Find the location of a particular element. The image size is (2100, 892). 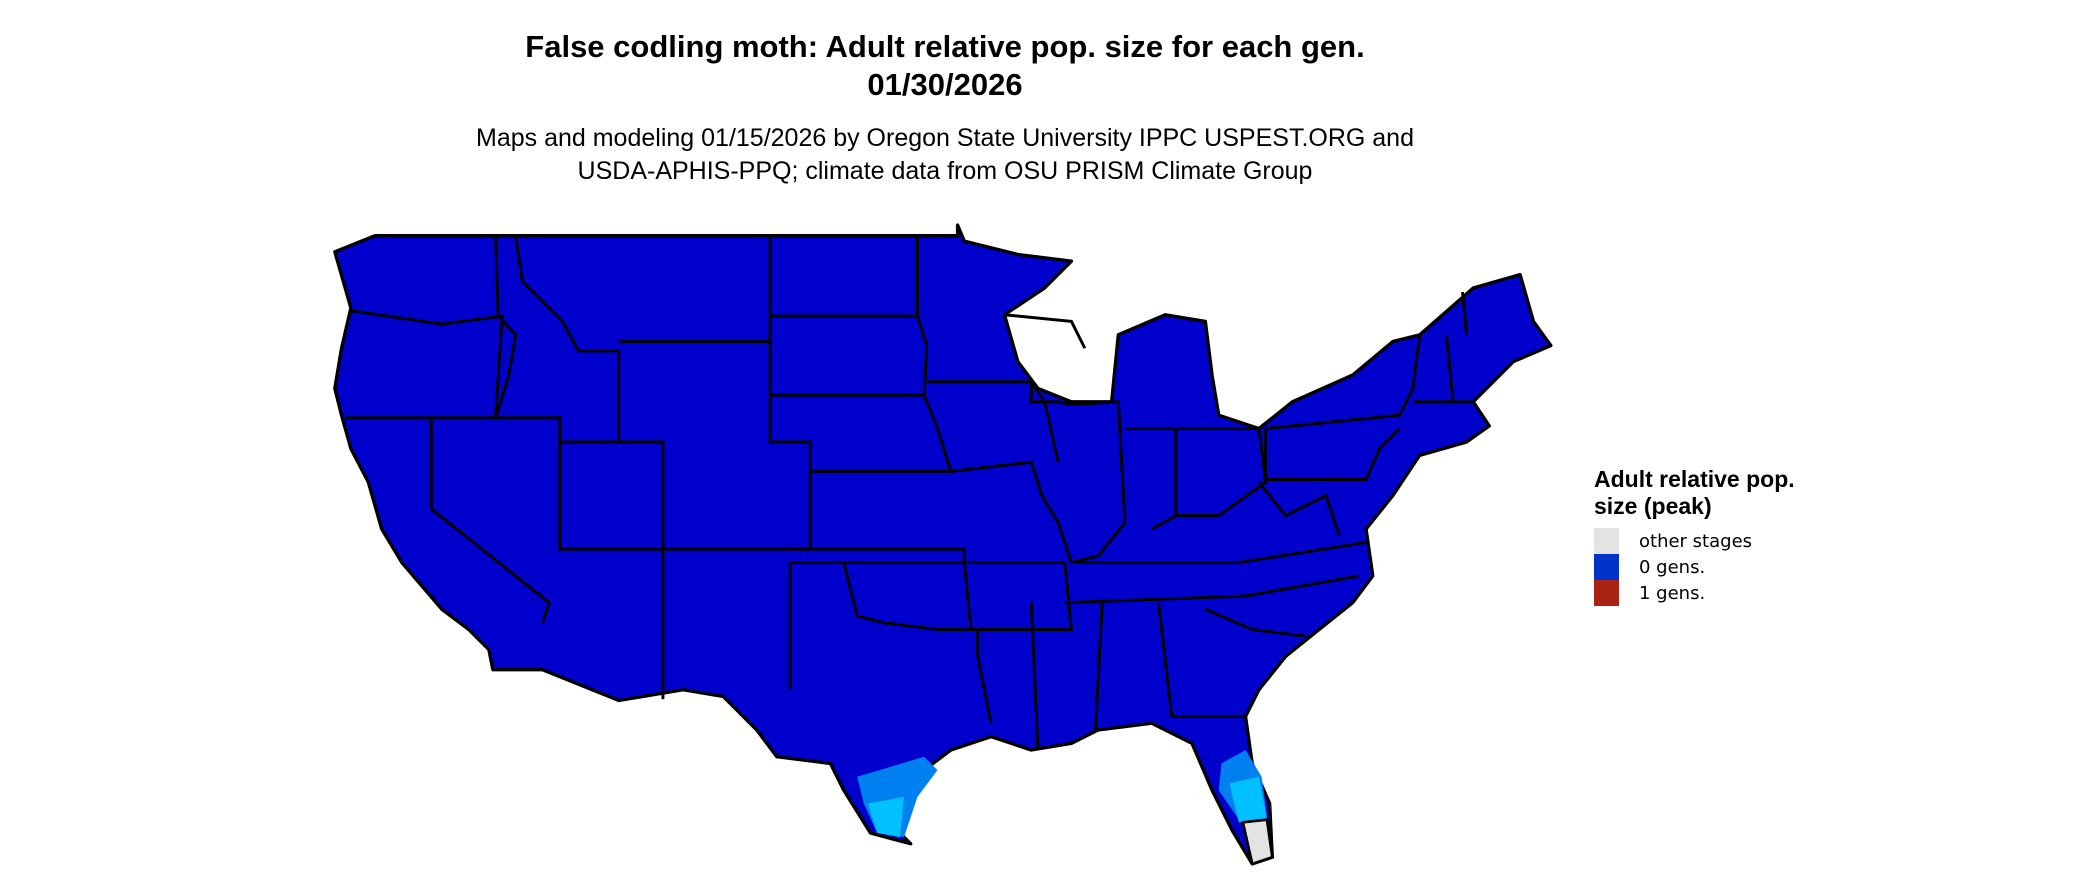

legend-title: Adult relative pop. size (peak) is located at coordinates (1694, 492).